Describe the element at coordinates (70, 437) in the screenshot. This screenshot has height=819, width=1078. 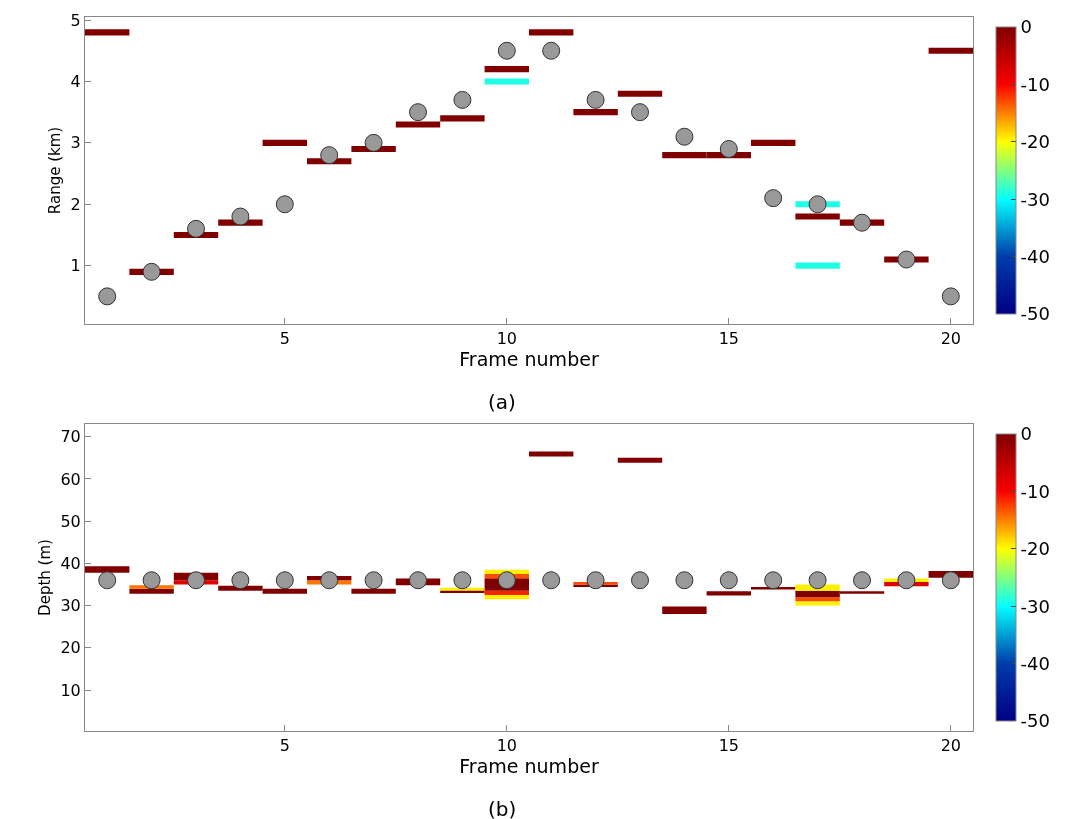
I see `y-tick-label: 70` at that location.